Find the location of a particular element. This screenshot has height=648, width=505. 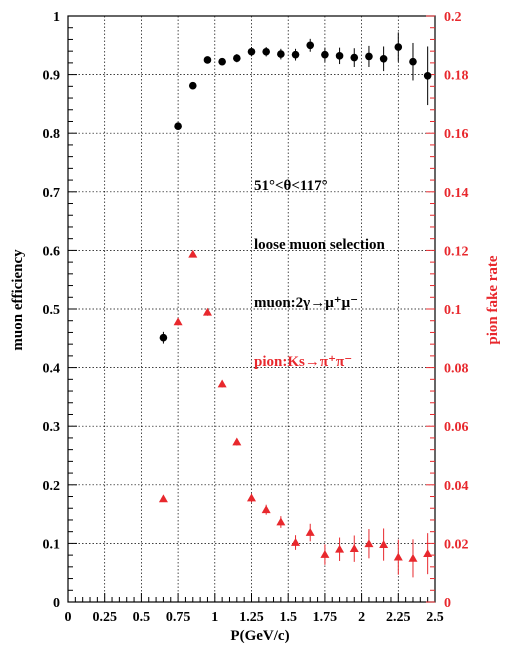

x-tick-label: 2.25 is located at coordinates (398, 617).